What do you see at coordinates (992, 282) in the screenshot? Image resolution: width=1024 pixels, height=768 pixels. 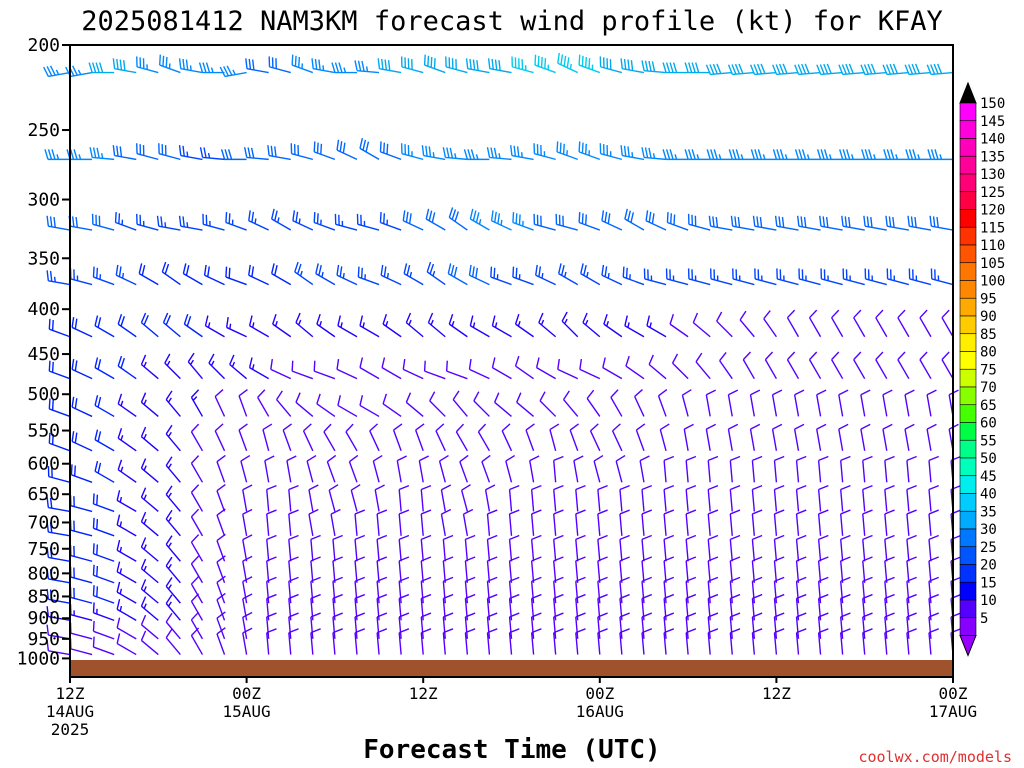 I see `colorbar-label: 100` at bounding box center [992, 282].